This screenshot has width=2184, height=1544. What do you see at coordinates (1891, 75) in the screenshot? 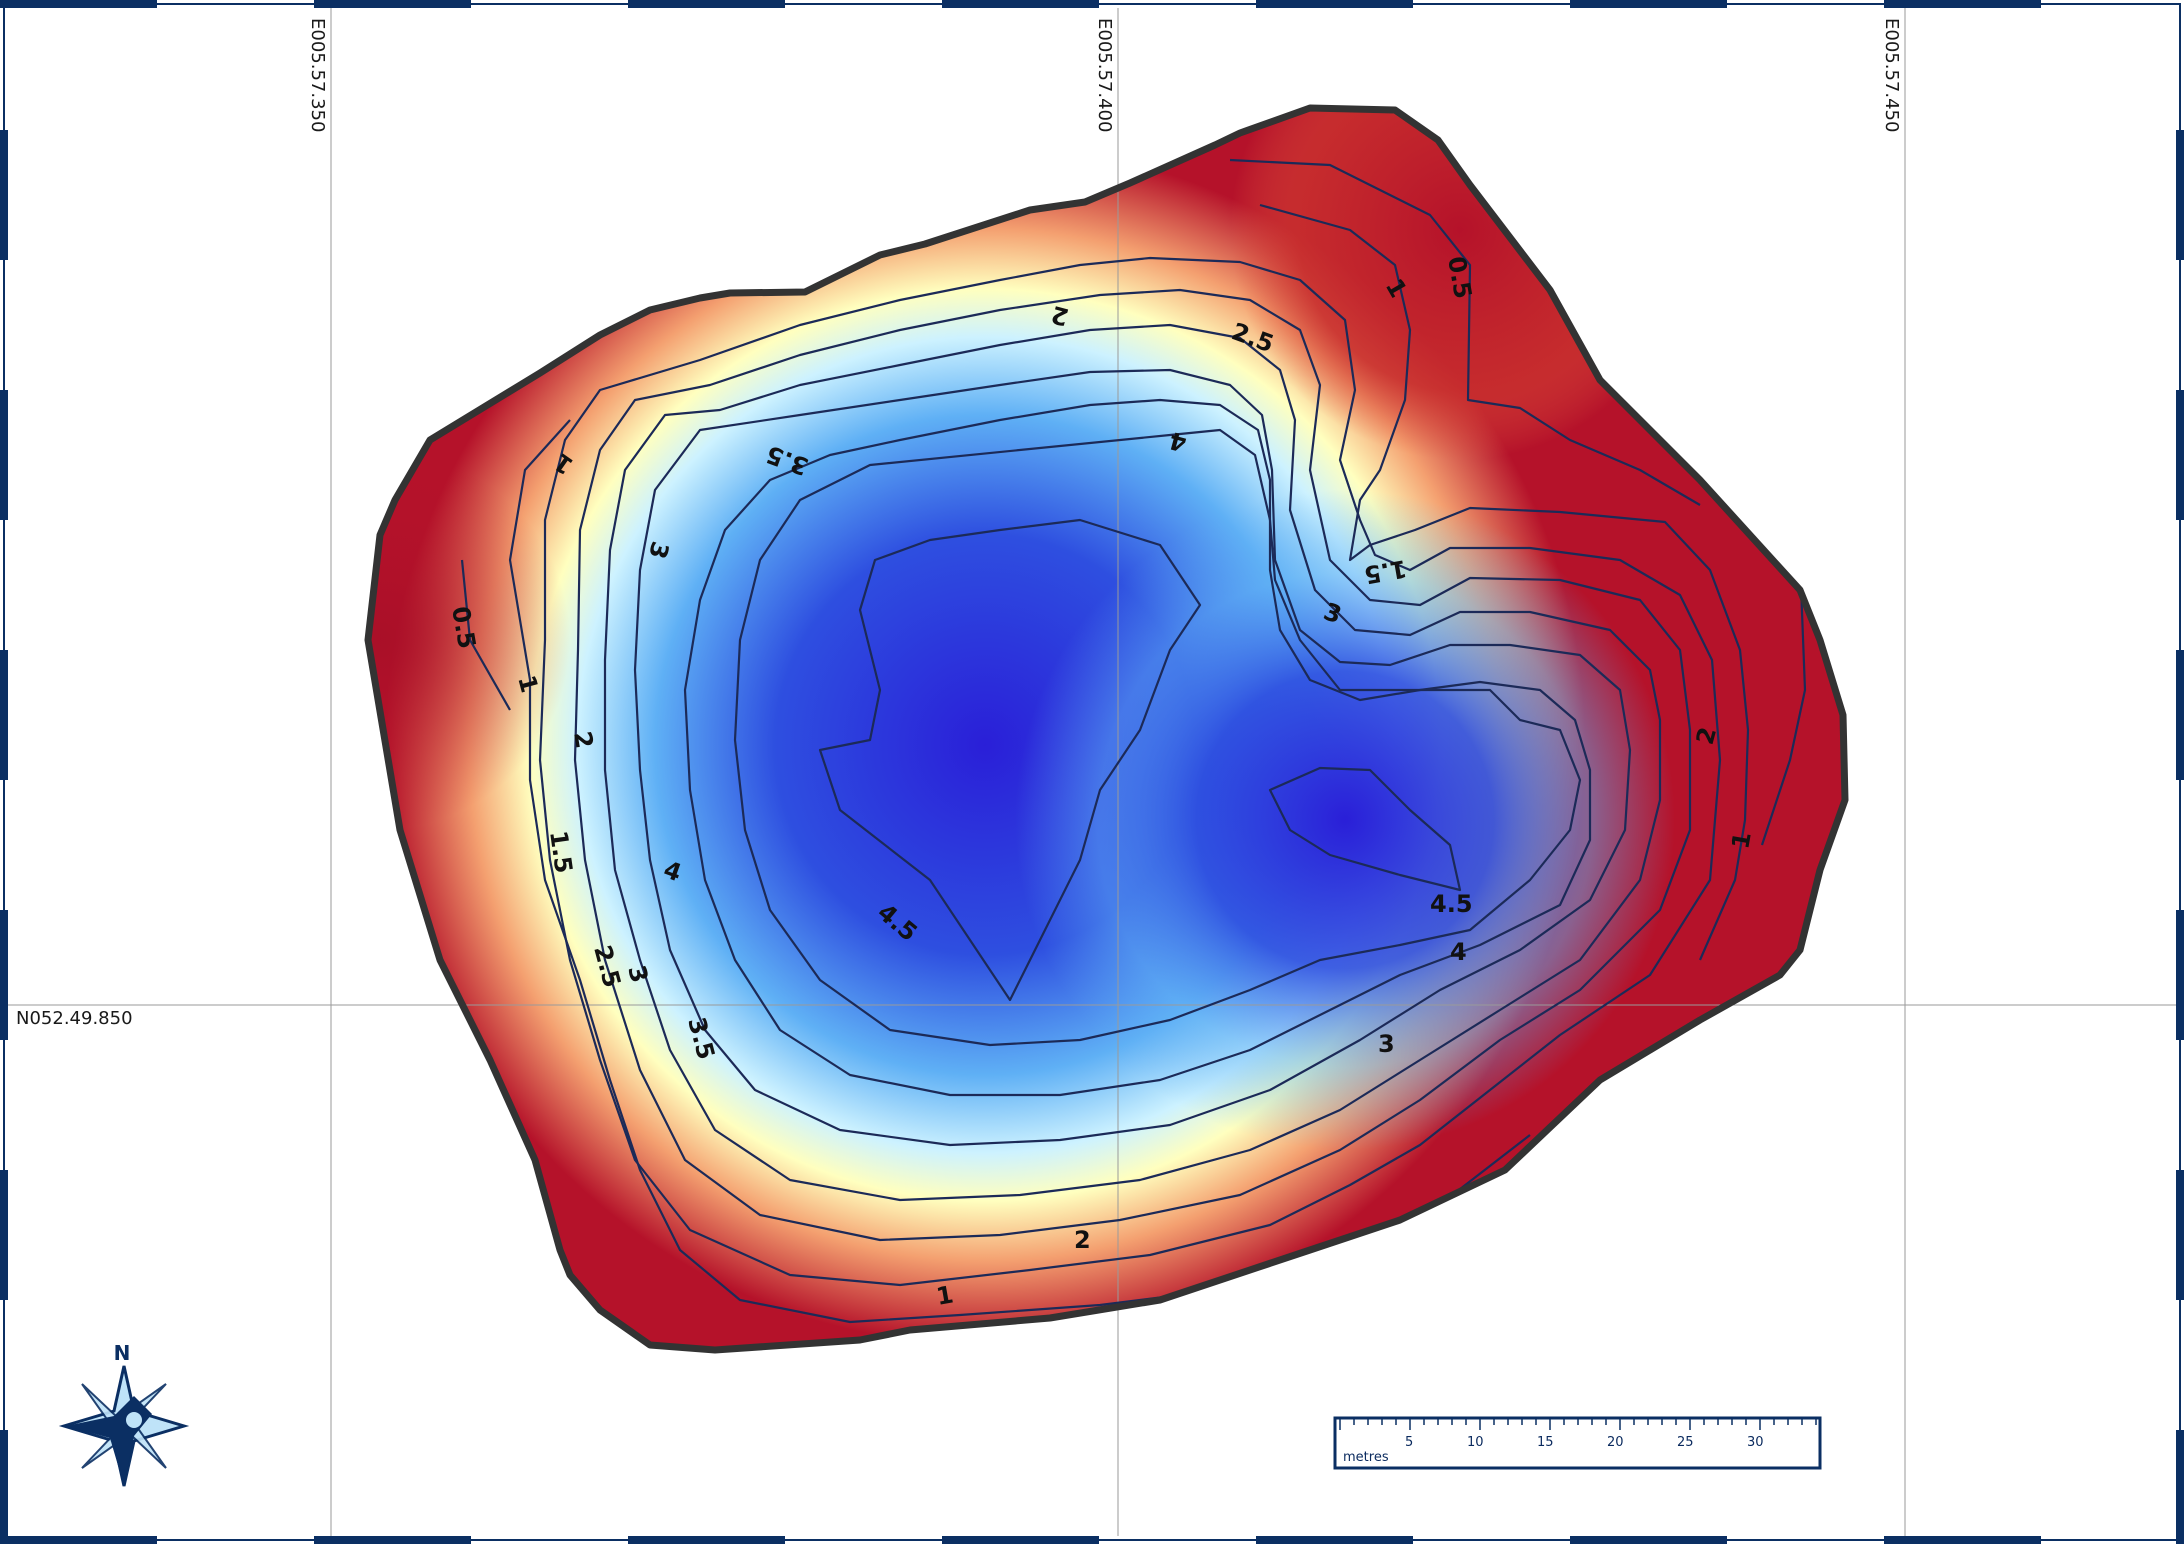
I see `longitude-label: E005.57.450` at bounding box center [1891, 75].